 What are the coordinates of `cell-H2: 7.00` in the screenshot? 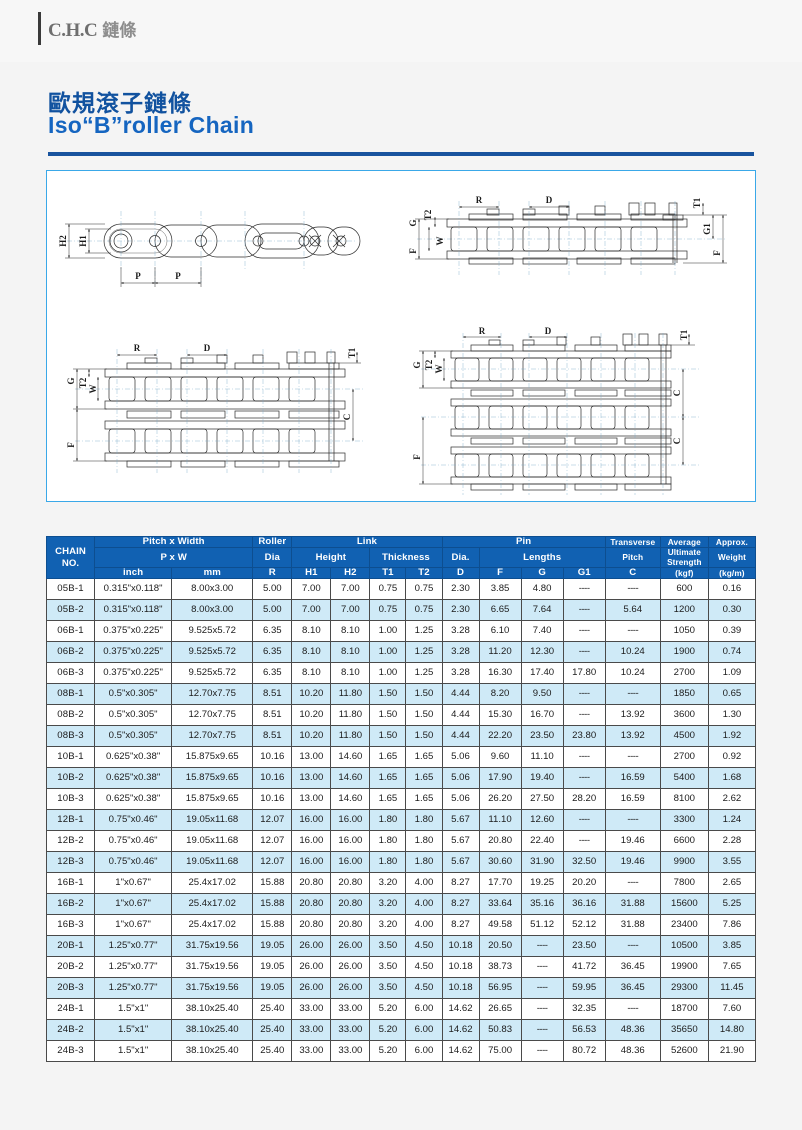 It's located at (350, 610).